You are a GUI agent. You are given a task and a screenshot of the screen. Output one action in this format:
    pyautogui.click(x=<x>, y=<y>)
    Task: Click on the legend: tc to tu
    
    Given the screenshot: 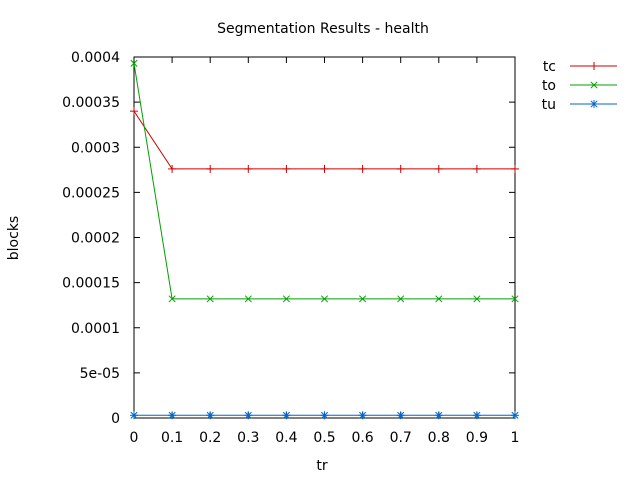 What is the action you would take?
    pyautogui.click(x=579, y=86)
    